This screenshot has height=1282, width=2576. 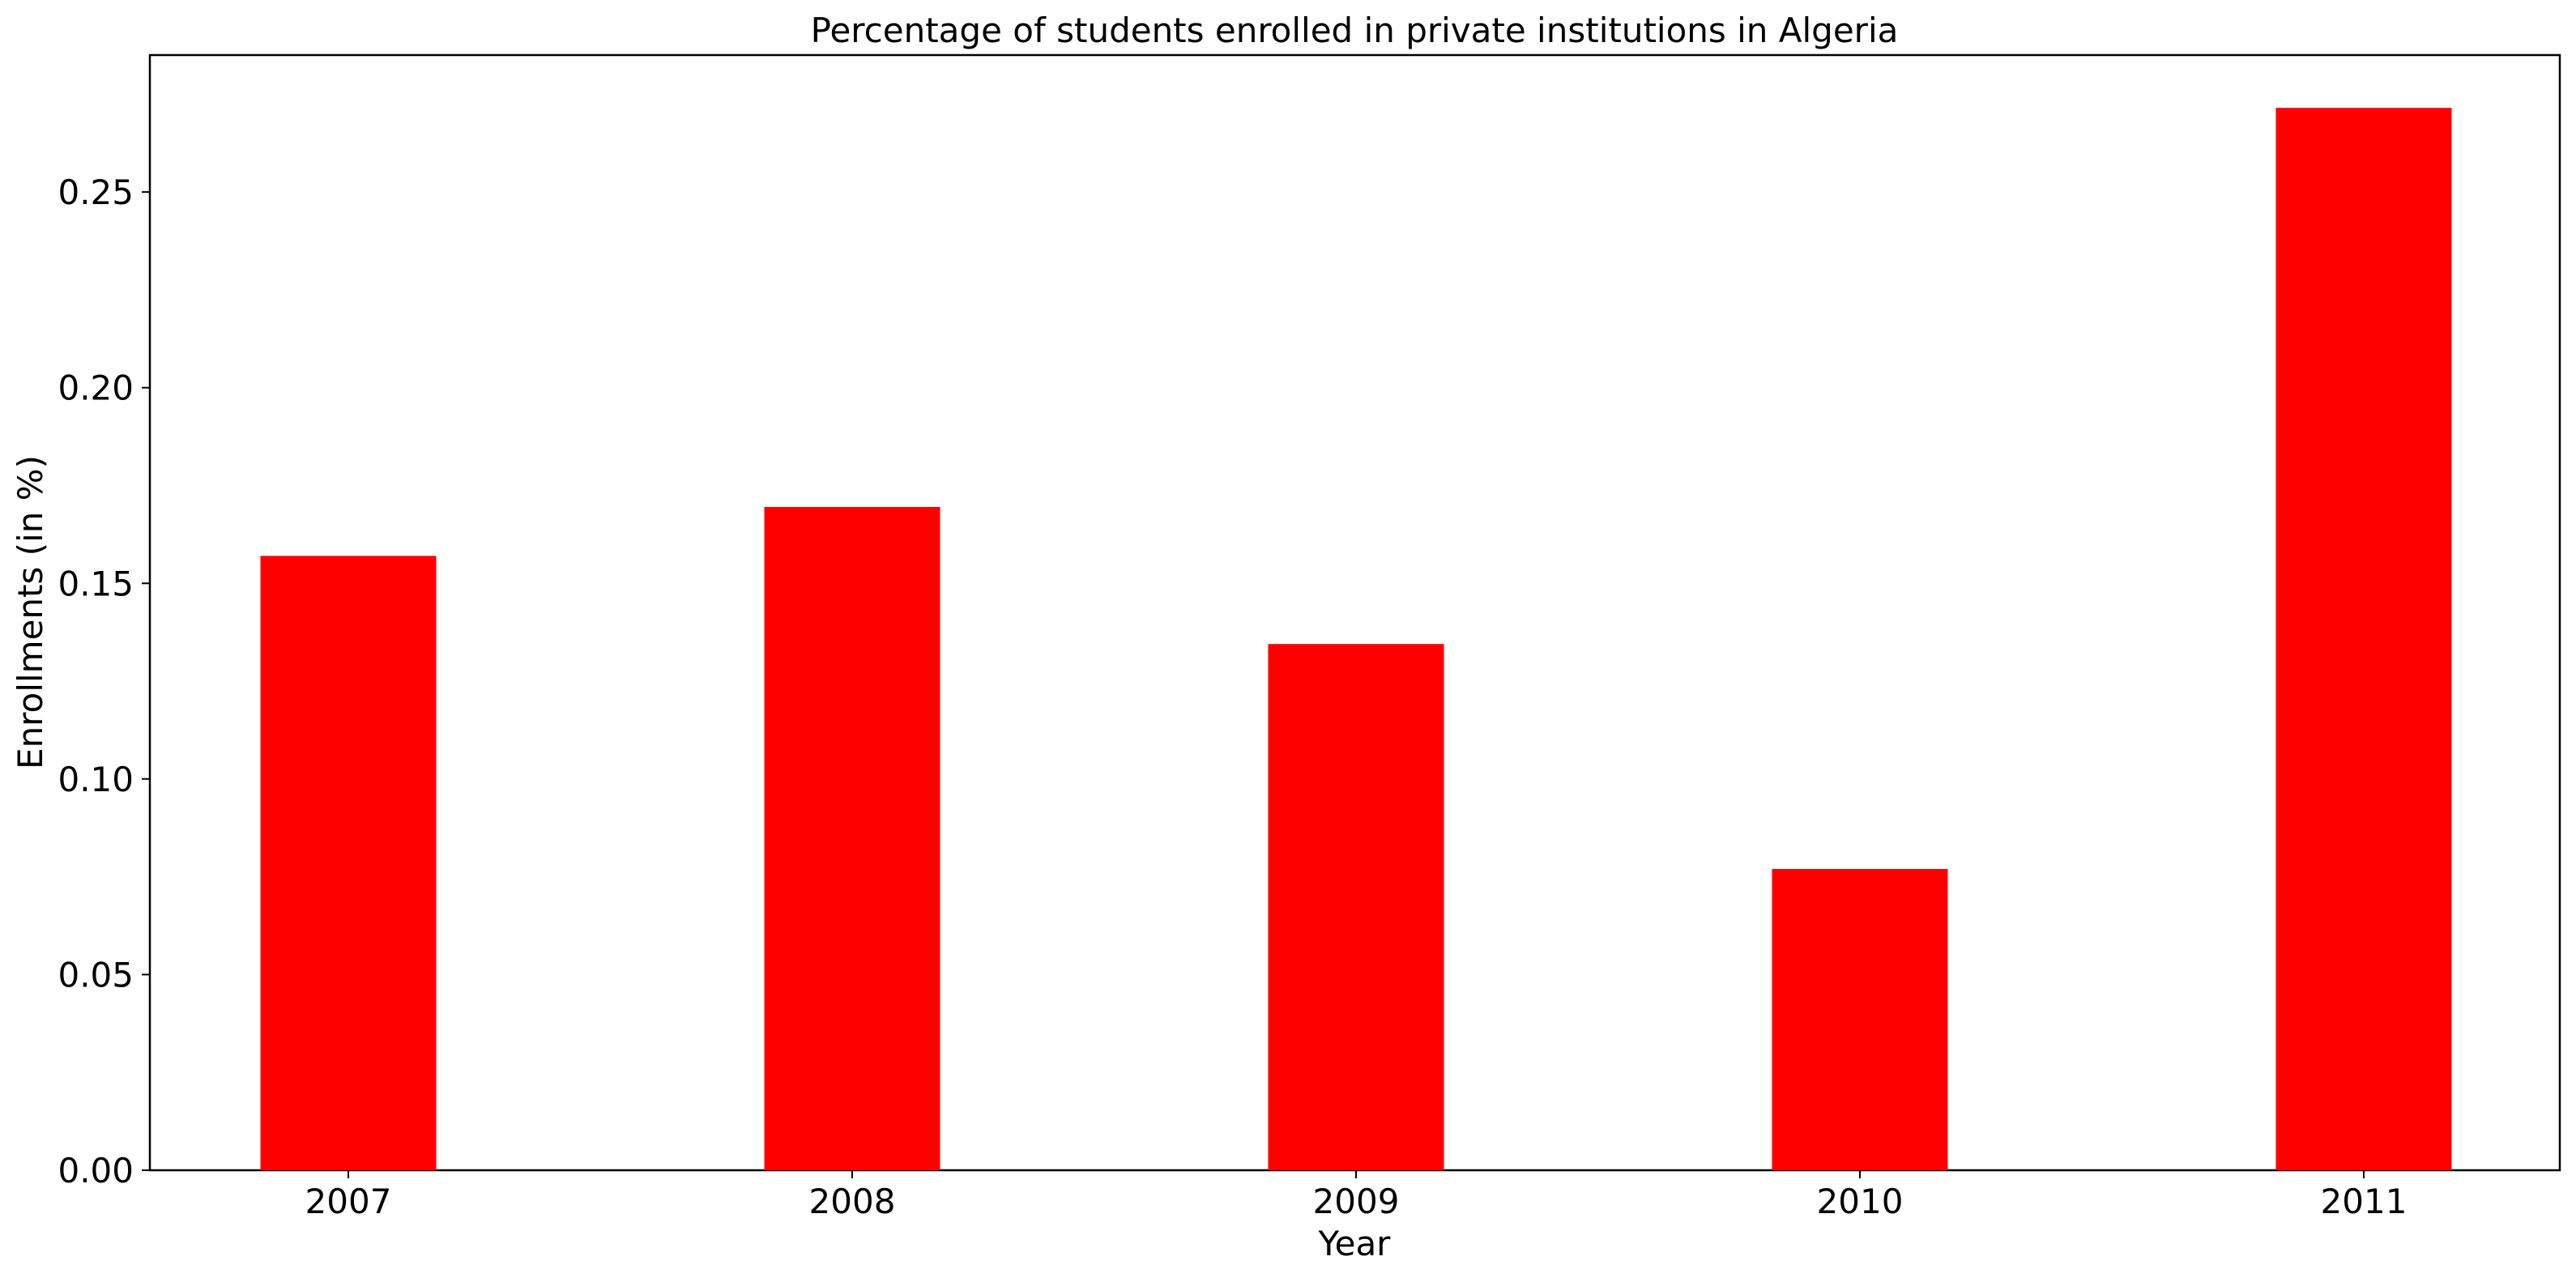 I want to click on x-tick-label-2010: 2010, so click(x=1860, y=1201).